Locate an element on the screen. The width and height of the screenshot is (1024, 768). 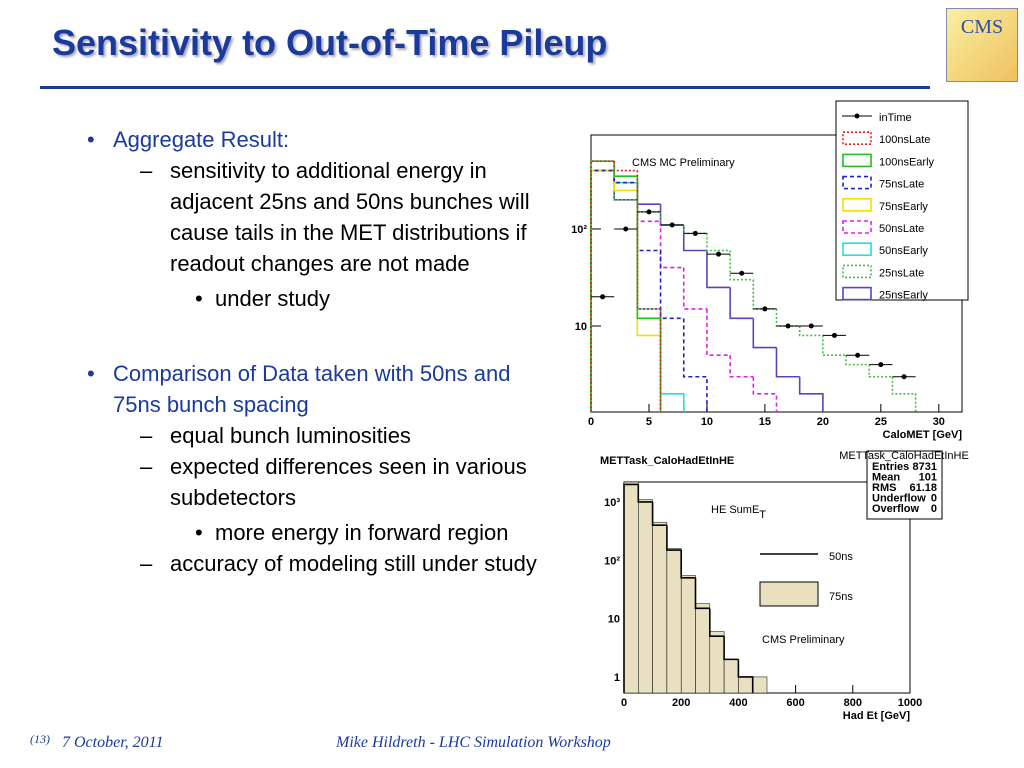
annotation-text: HE SumE is located at coordinates (735, 510).